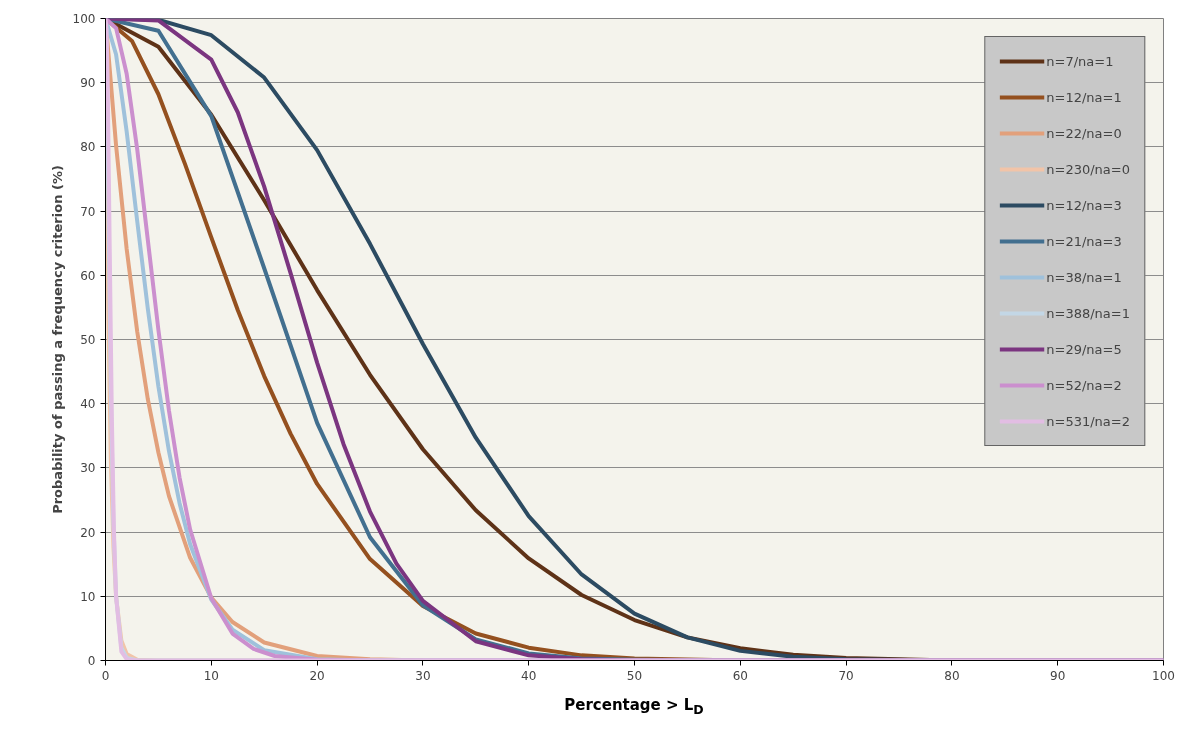  What do you see at coordinates (1080, 61) in the screenshot?
I see `legend-label: n=7/na=1` at bounding box center [1080, 61].